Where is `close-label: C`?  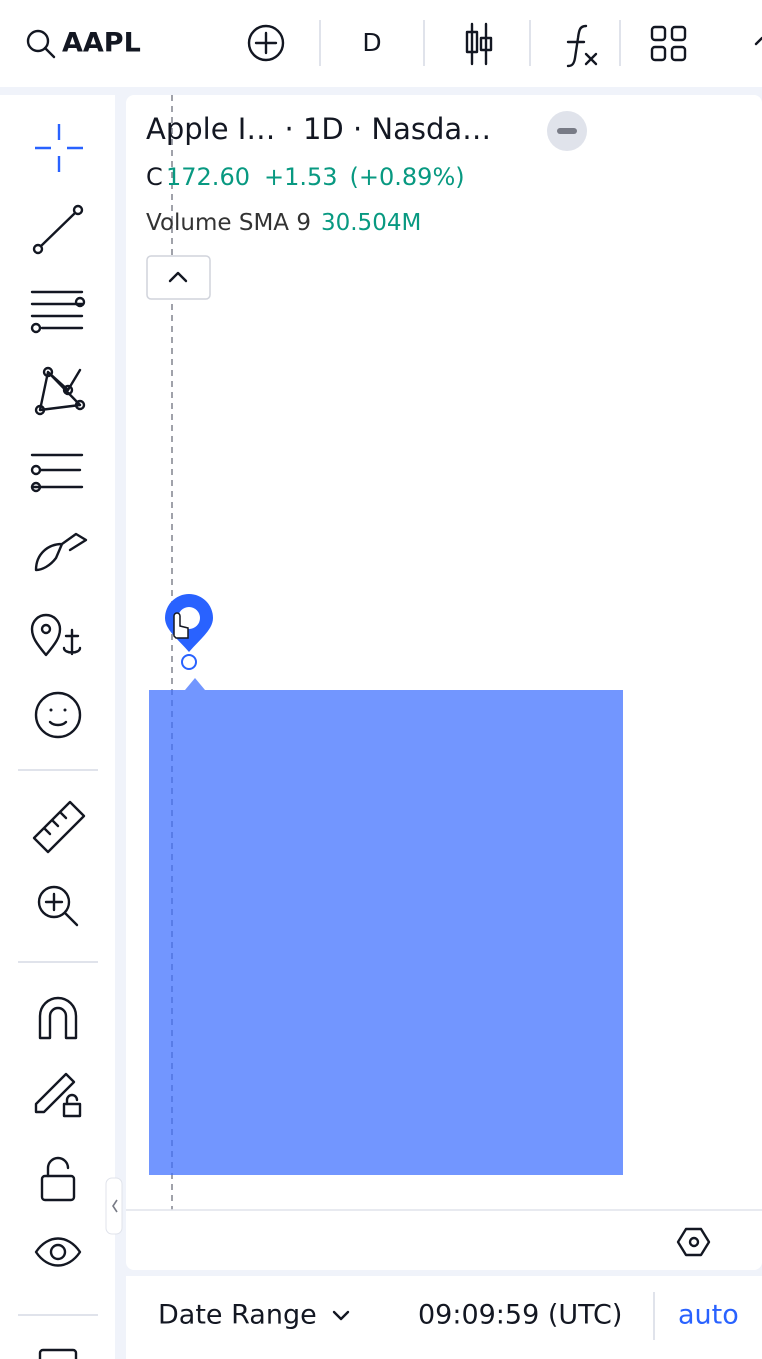 close-label: C is located at coordinates (154, 177).